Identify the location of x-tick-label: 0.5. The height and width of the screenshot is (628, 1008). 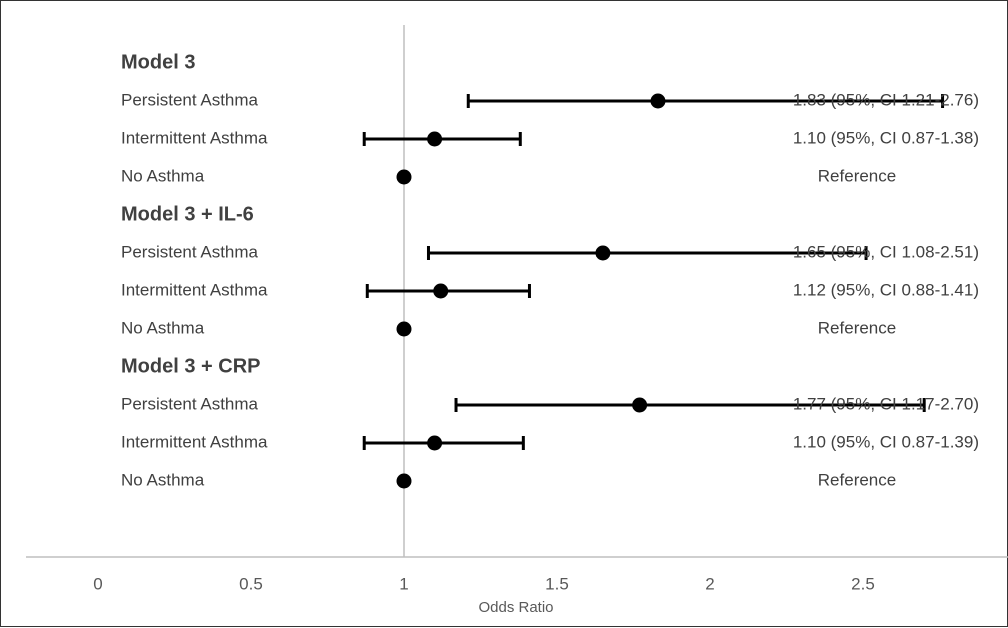
(251, 583).